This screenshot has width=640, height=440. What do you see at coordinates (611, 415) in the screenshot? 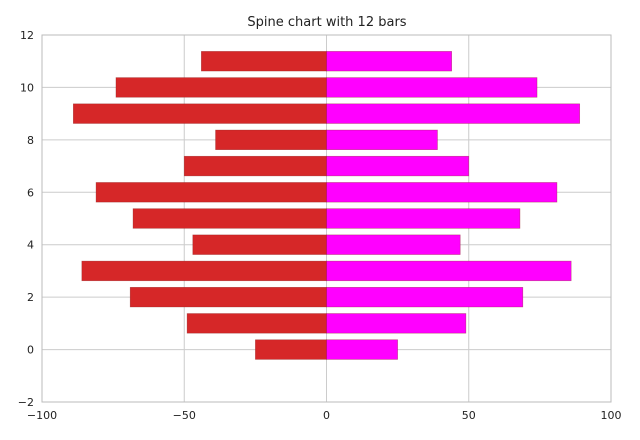
I see `x-tick-label: 100` at bounding box center [611, 415].